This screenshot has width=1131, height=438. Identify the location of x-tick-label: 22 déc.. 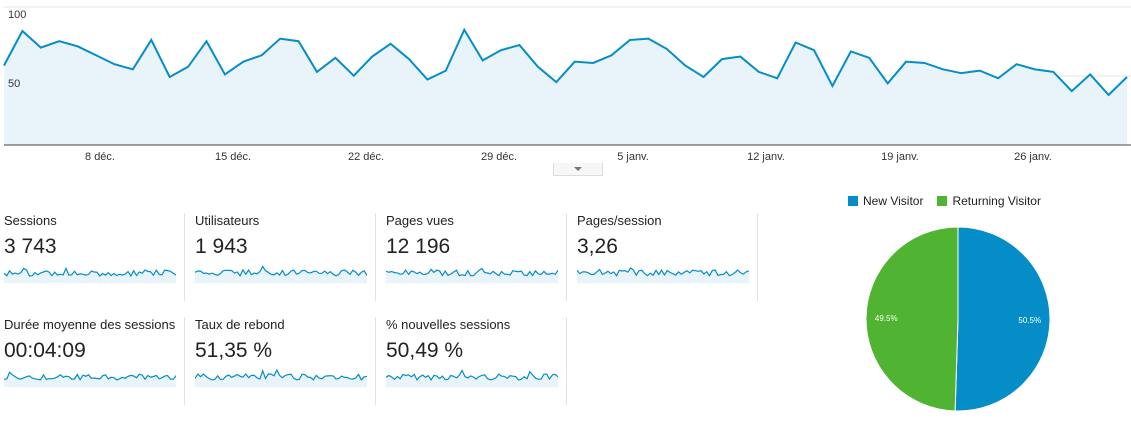
(366, 157).